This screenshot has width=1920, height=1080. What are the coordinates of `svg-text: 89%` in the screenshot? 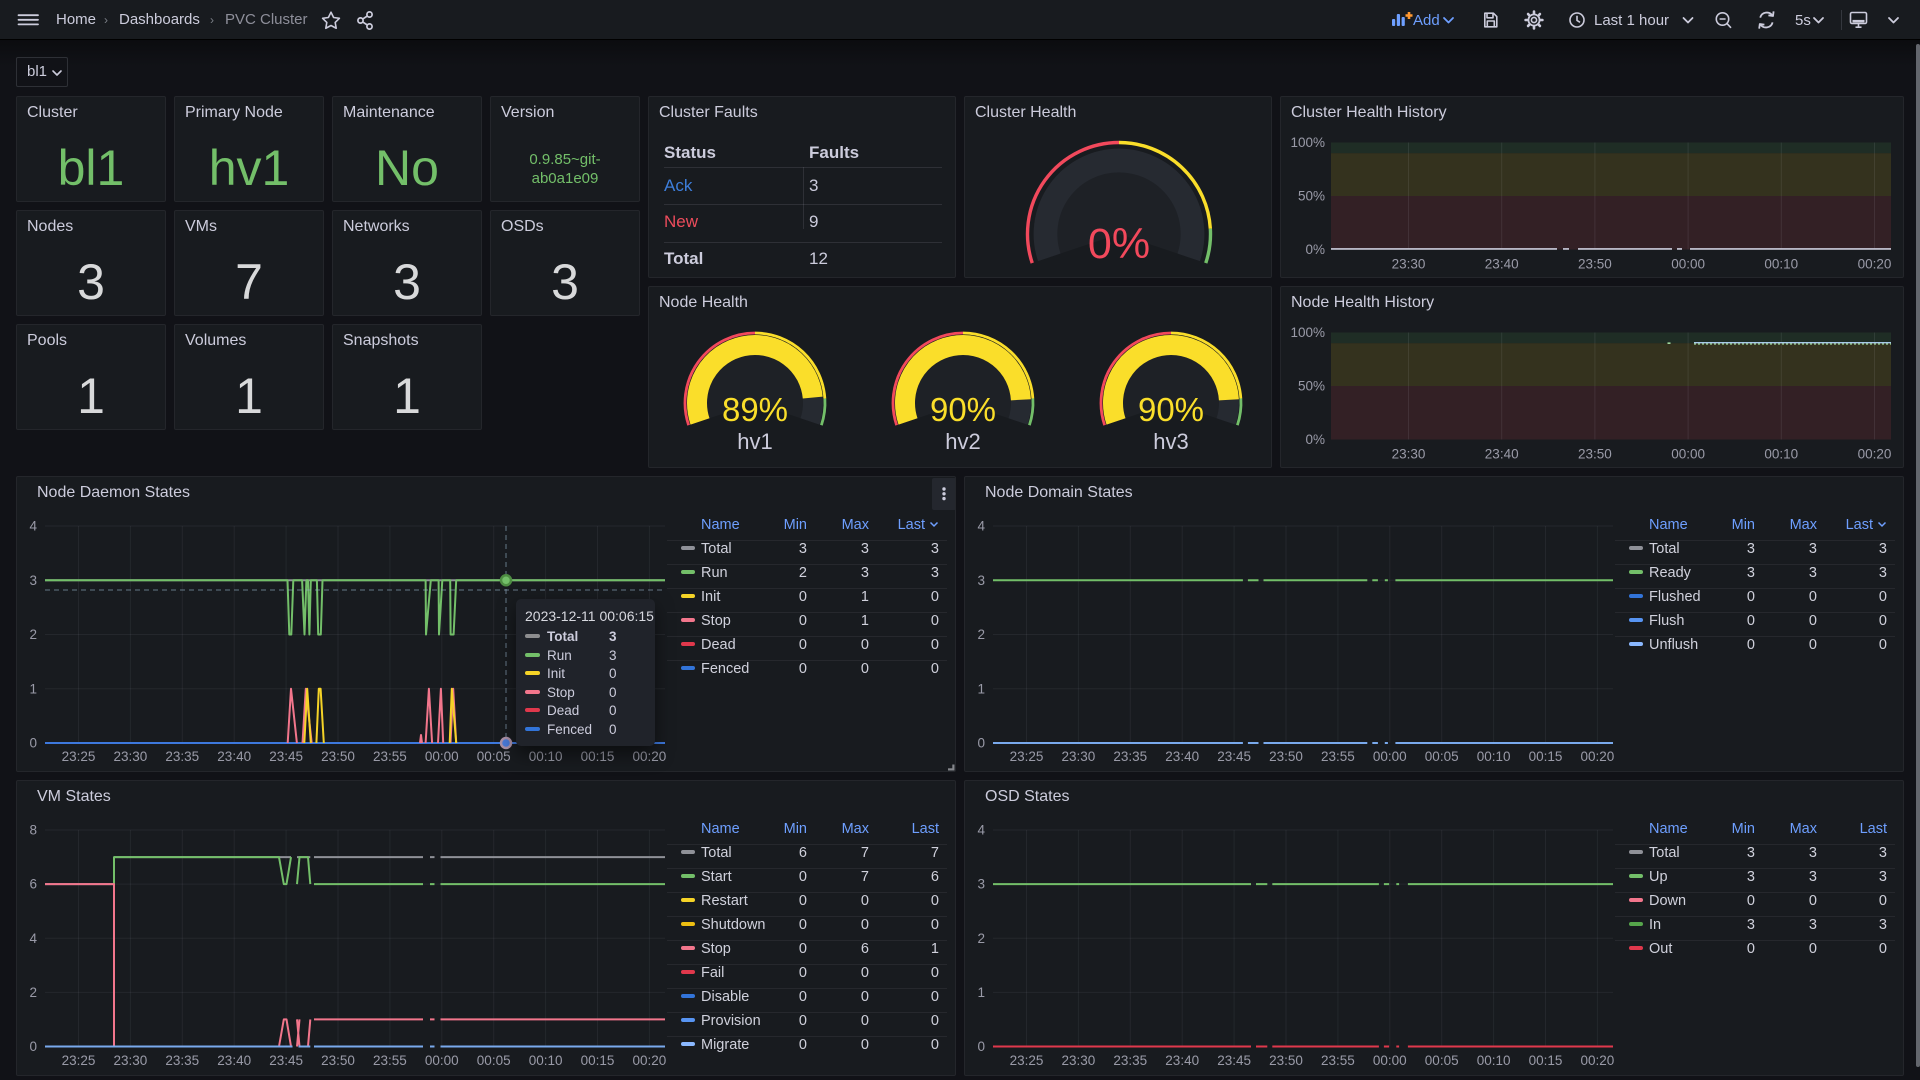 It's located at (755, 409).